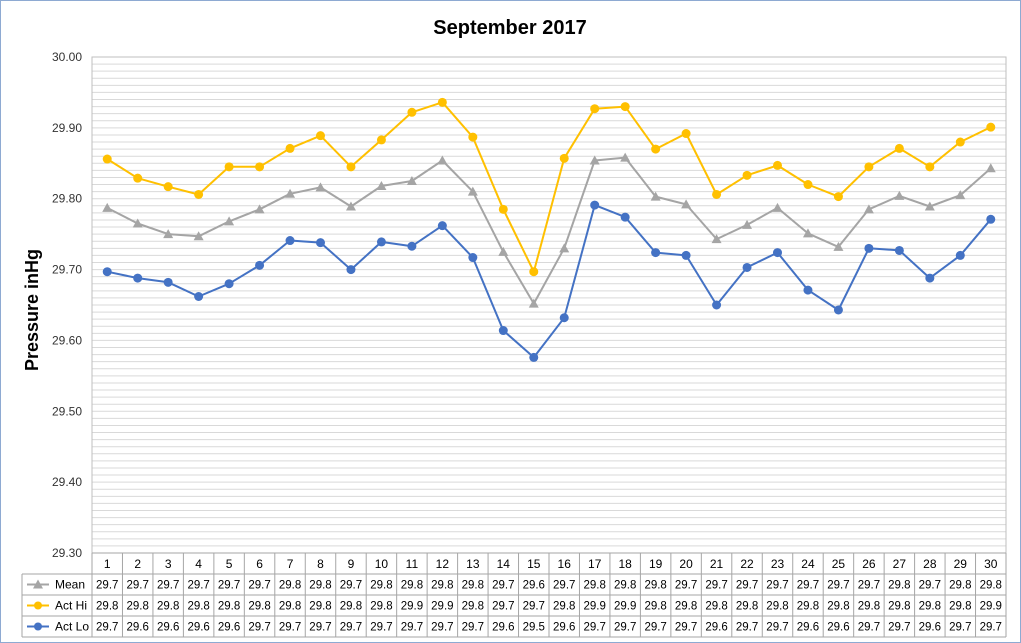 This screenshot has height=643, width=1021. Describe the element at coordinates (778, 564) in the screenshot. I see `x-tick-label: 23` at that location.